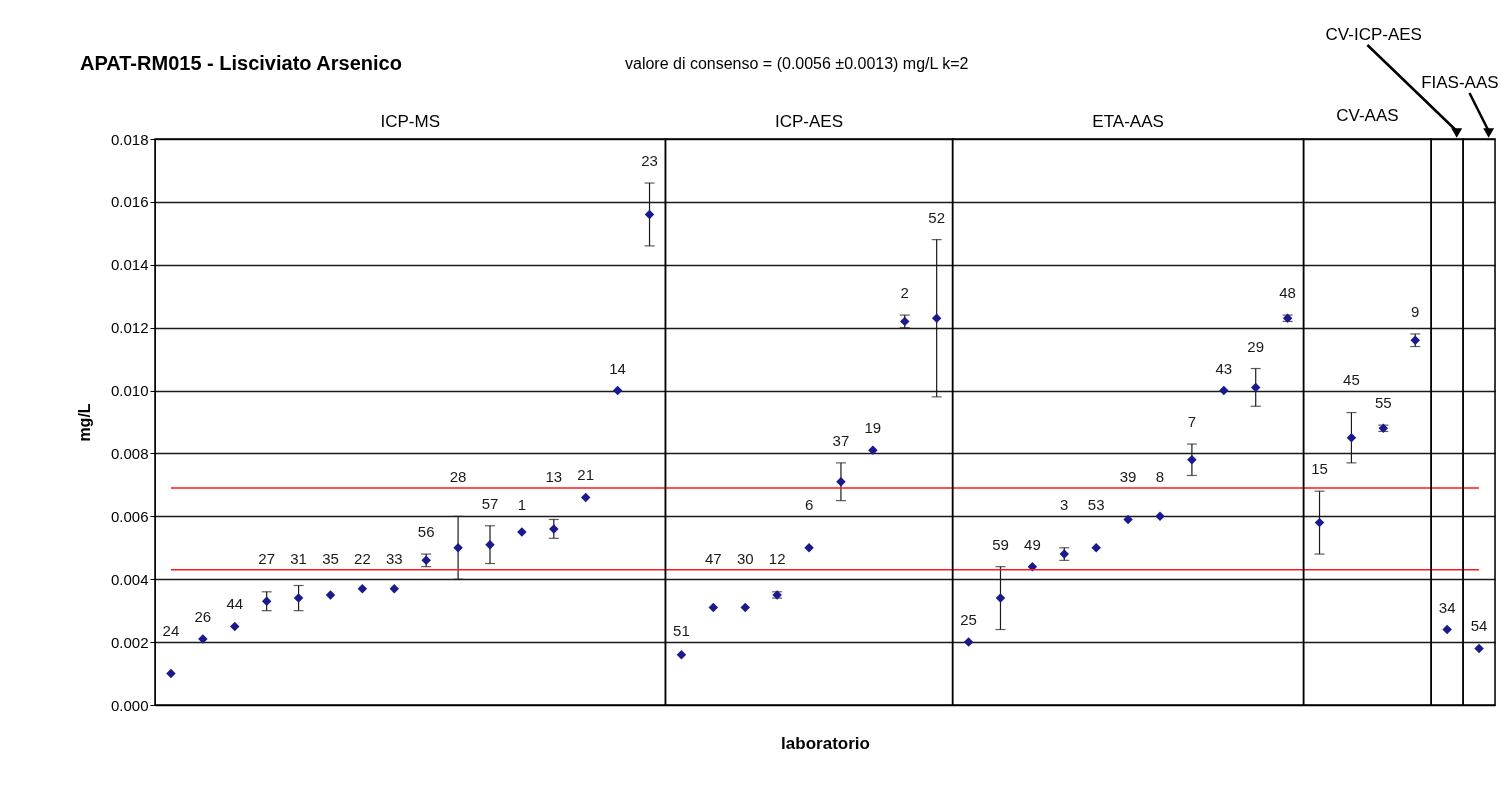 The height and width of the screenshot is (792, 1501). Describe the element at coordinates (681, 631) in the screenshot. I see `x-tick-label: 51` at that location.